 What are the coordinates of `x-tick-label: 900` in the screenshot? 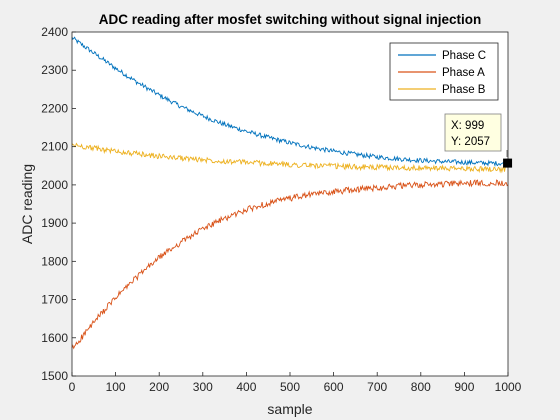 It's located at (464, 387).